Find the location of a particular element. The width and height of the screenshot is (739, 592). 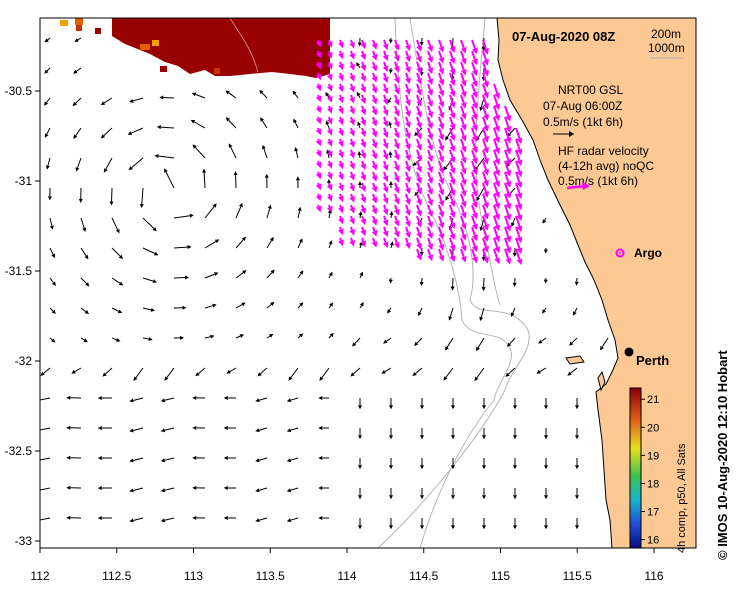

island is located at coordinates (575, 360).